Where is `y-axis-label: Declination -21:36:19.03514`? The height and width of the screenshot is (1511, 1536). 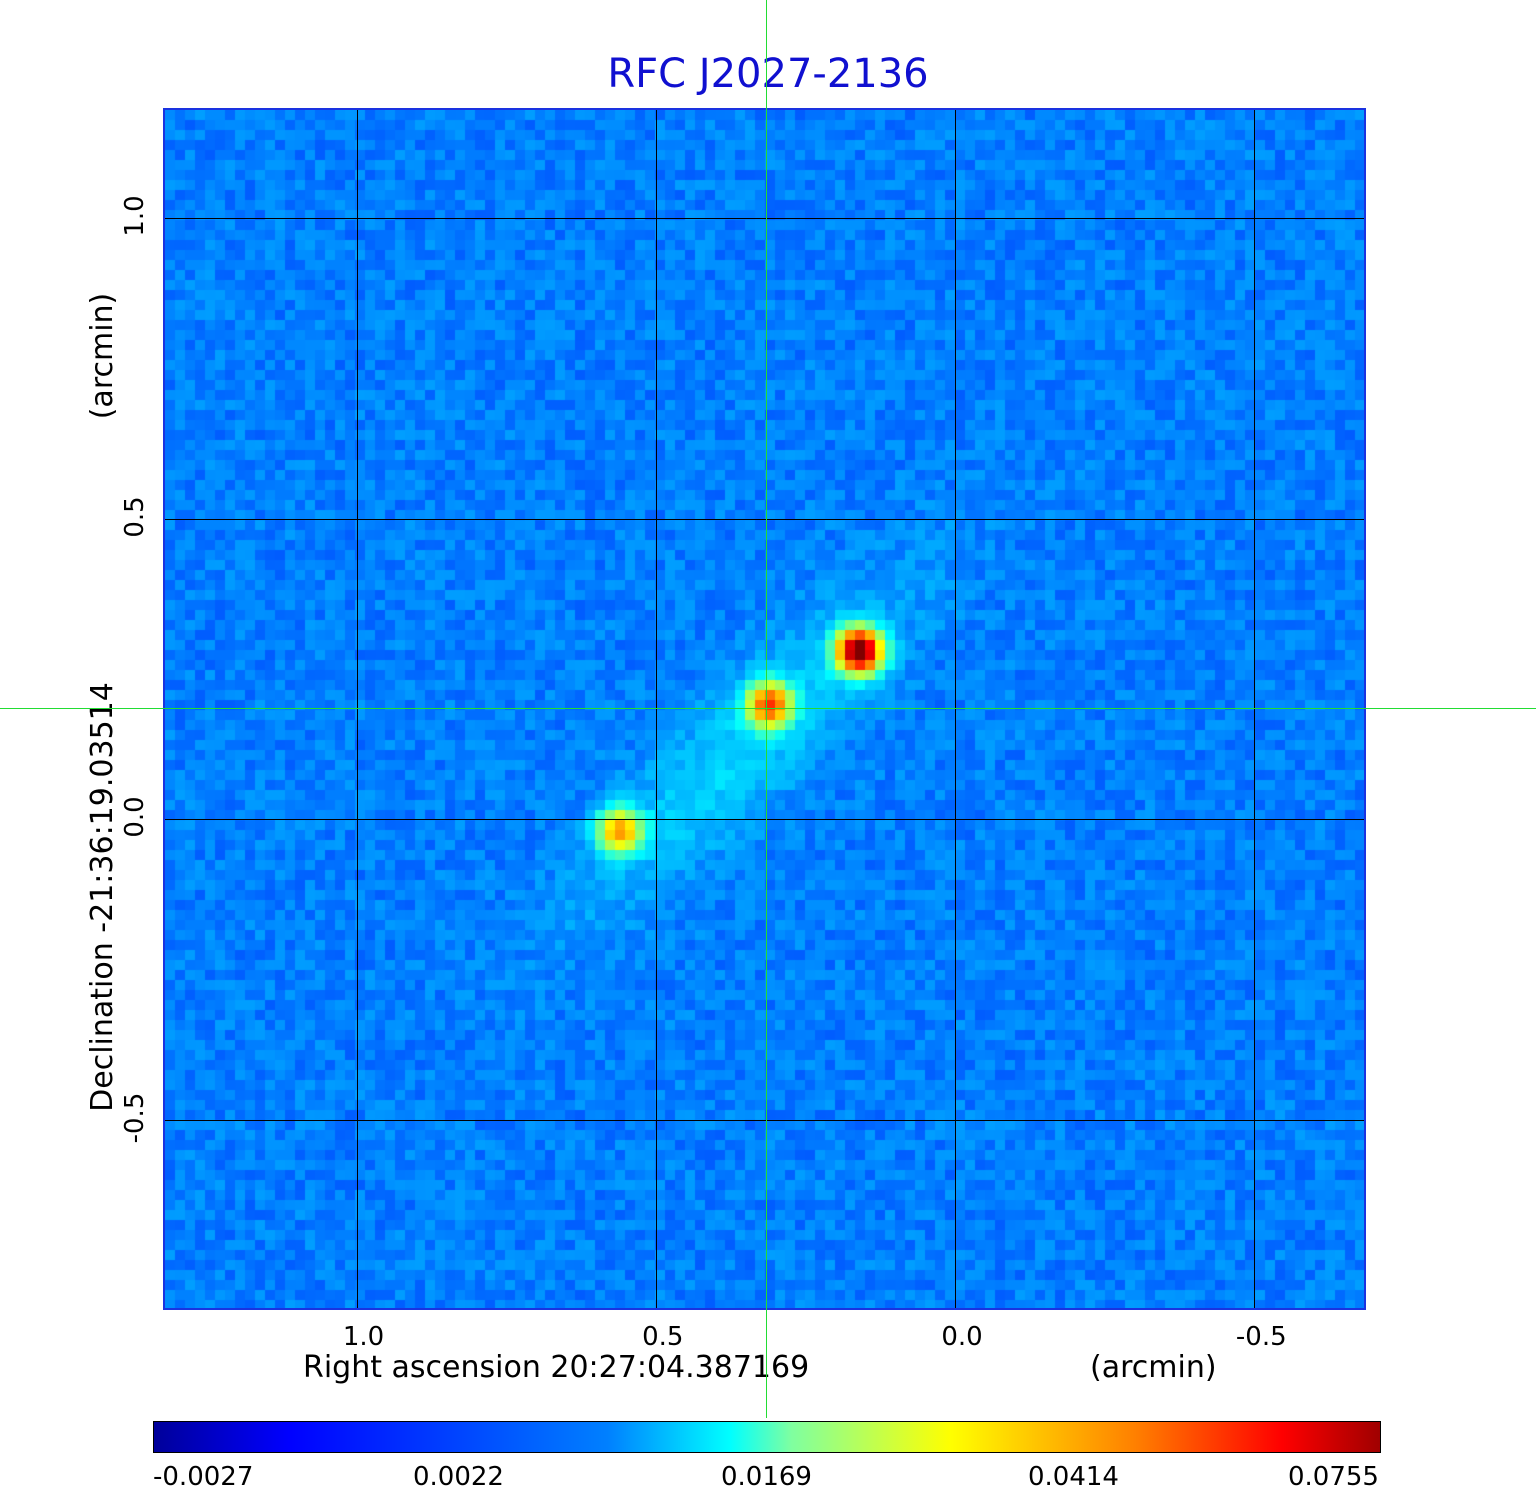
y-axis-label: Declination -21:36:19.03514 is located at coordinates (102, 897).